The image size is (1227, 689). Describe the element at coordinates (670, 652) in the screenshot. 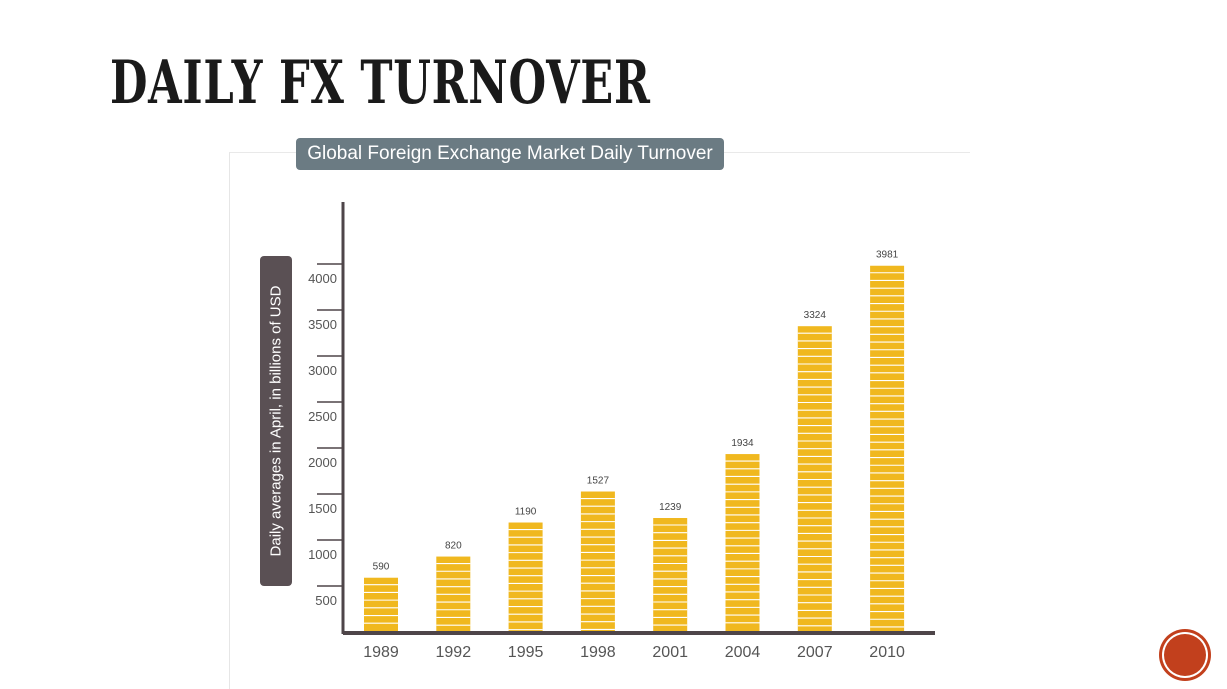

I see `x-tick-label: 2001` at that location.